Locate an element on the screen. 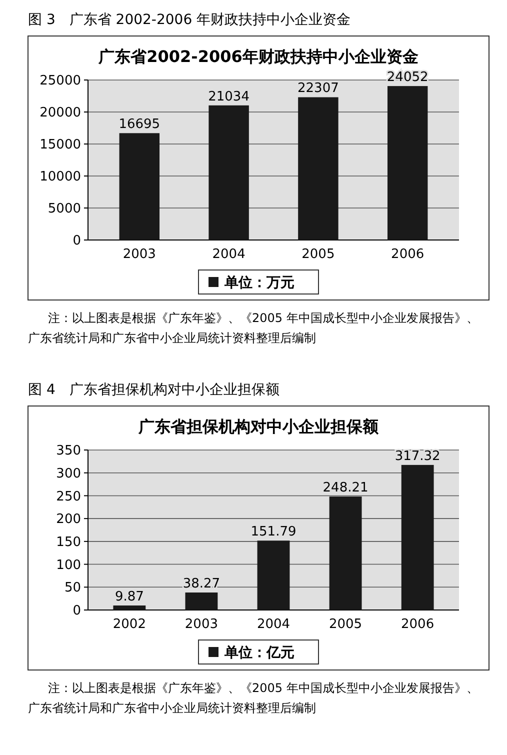 The image size is (507, 755). legend-label: 单位：亿元 is located at coordinates (259, 653).